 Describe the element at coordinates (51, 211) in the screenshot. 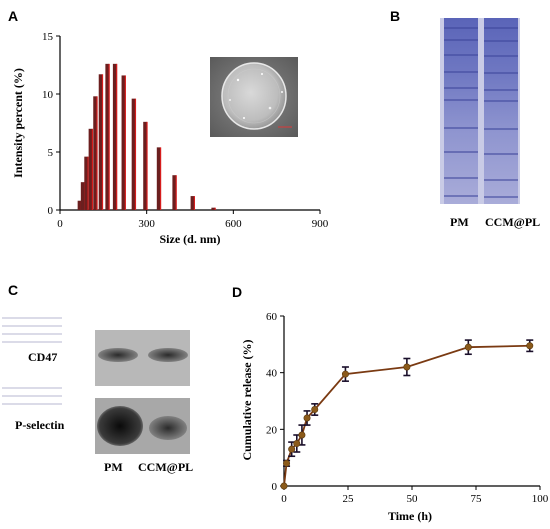

I see `a-ytick-label: 0` at that location.